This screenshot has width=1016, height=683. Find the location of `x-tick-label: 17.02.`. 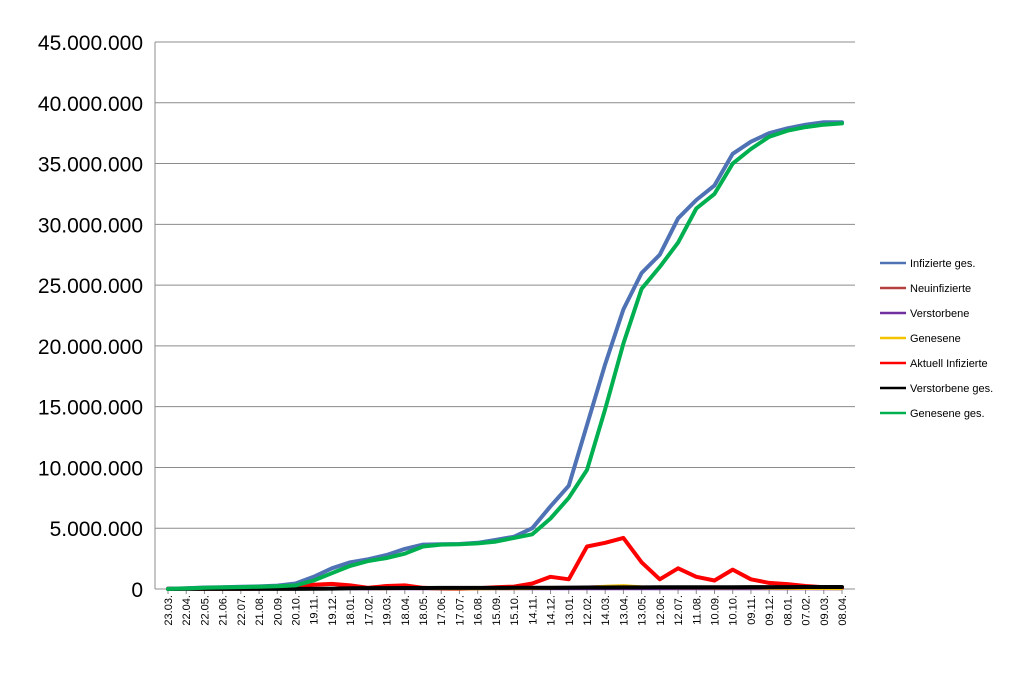

x-tick-label: 17.02. is located at coordinates (369, 610).